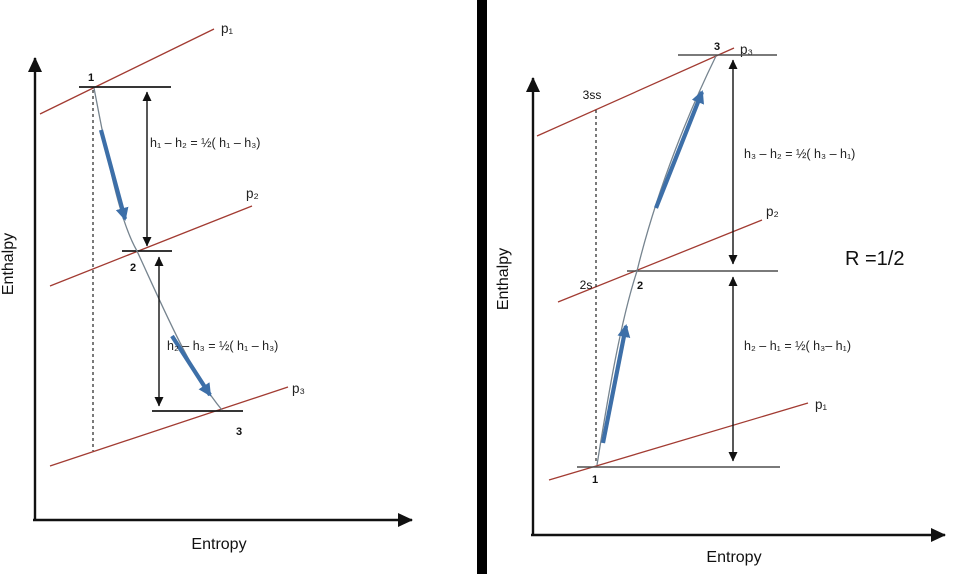  I want to click on right-isobar-p3, so click(635, 92).